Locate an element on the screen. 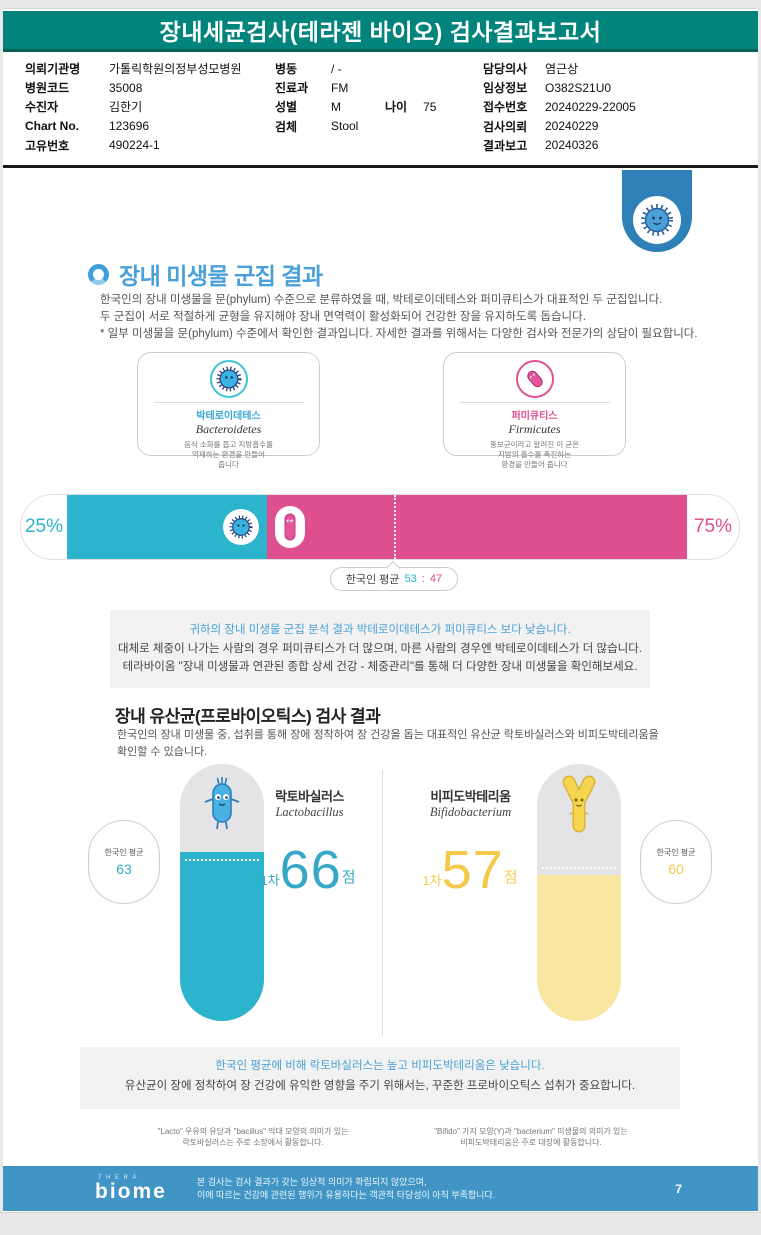 This screenshot has height=1235, width=761. bacteria-name-ko: 박테로이데테스 is located at coordinates (228, 416).